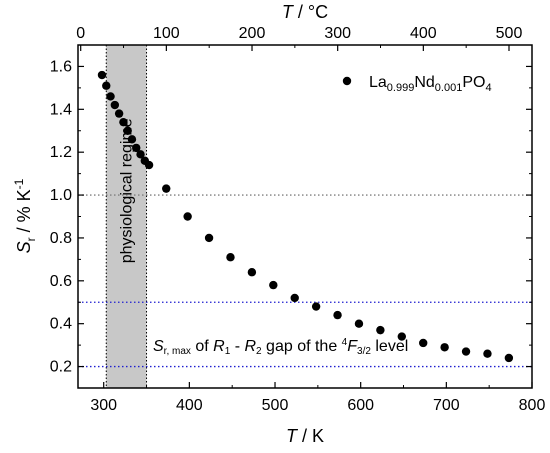 Image resolution: width=550 pixels, height=453 pixels. I want to click on x-tick-label: 700, so click(446, 405).